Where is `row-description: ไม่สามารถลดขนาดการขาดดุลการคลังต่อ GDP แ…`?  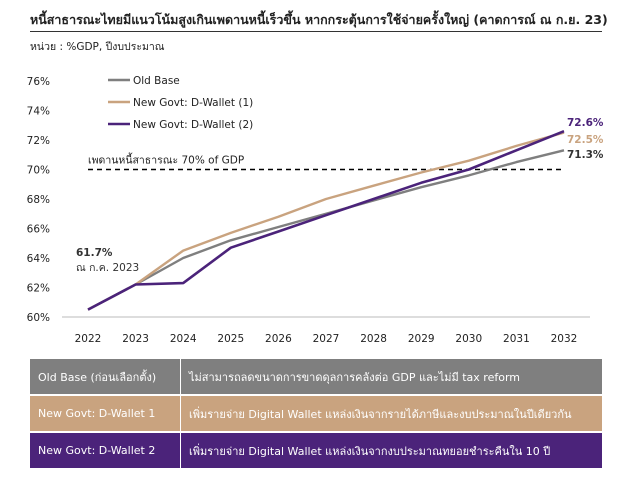
row-description: ไม่สามารถลดขนาดการขาดดุลการคลังต่อ GDP แ… is located at coordinates (354, 377).